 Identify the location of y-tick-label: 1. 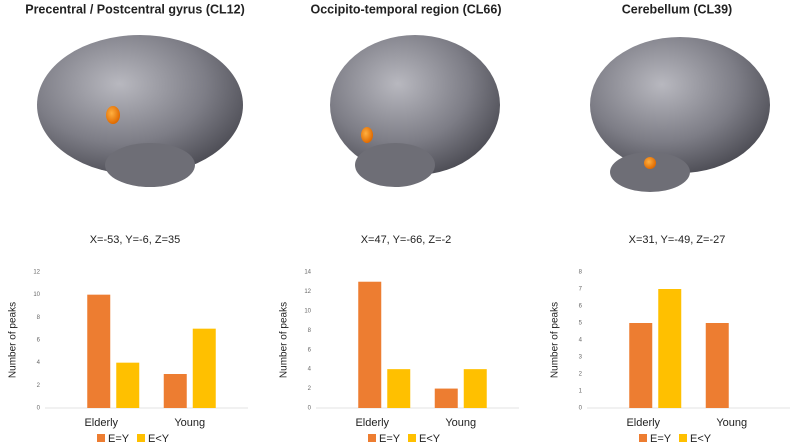
(581, 392).